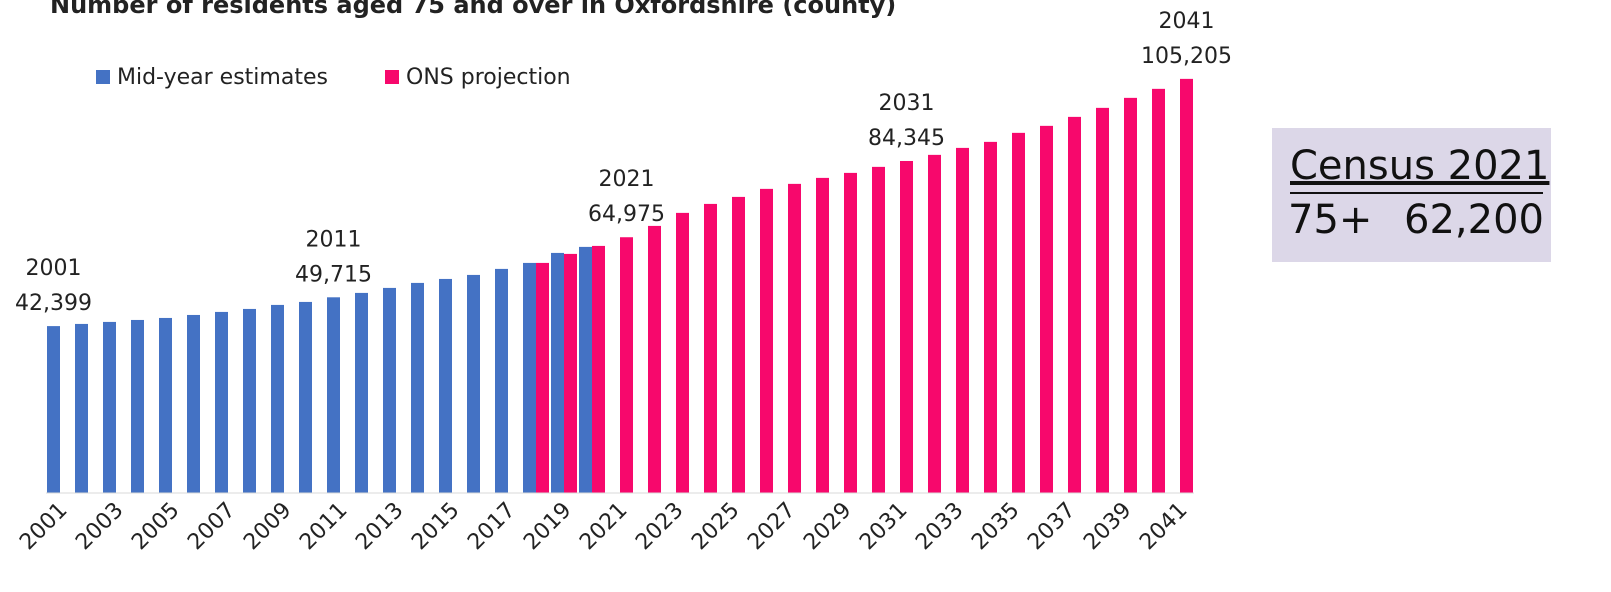 The image size is (1611, 592). Describe the element at coordinates (1330, 220) in the screenshot. I see `census-label: 75+` at that location.